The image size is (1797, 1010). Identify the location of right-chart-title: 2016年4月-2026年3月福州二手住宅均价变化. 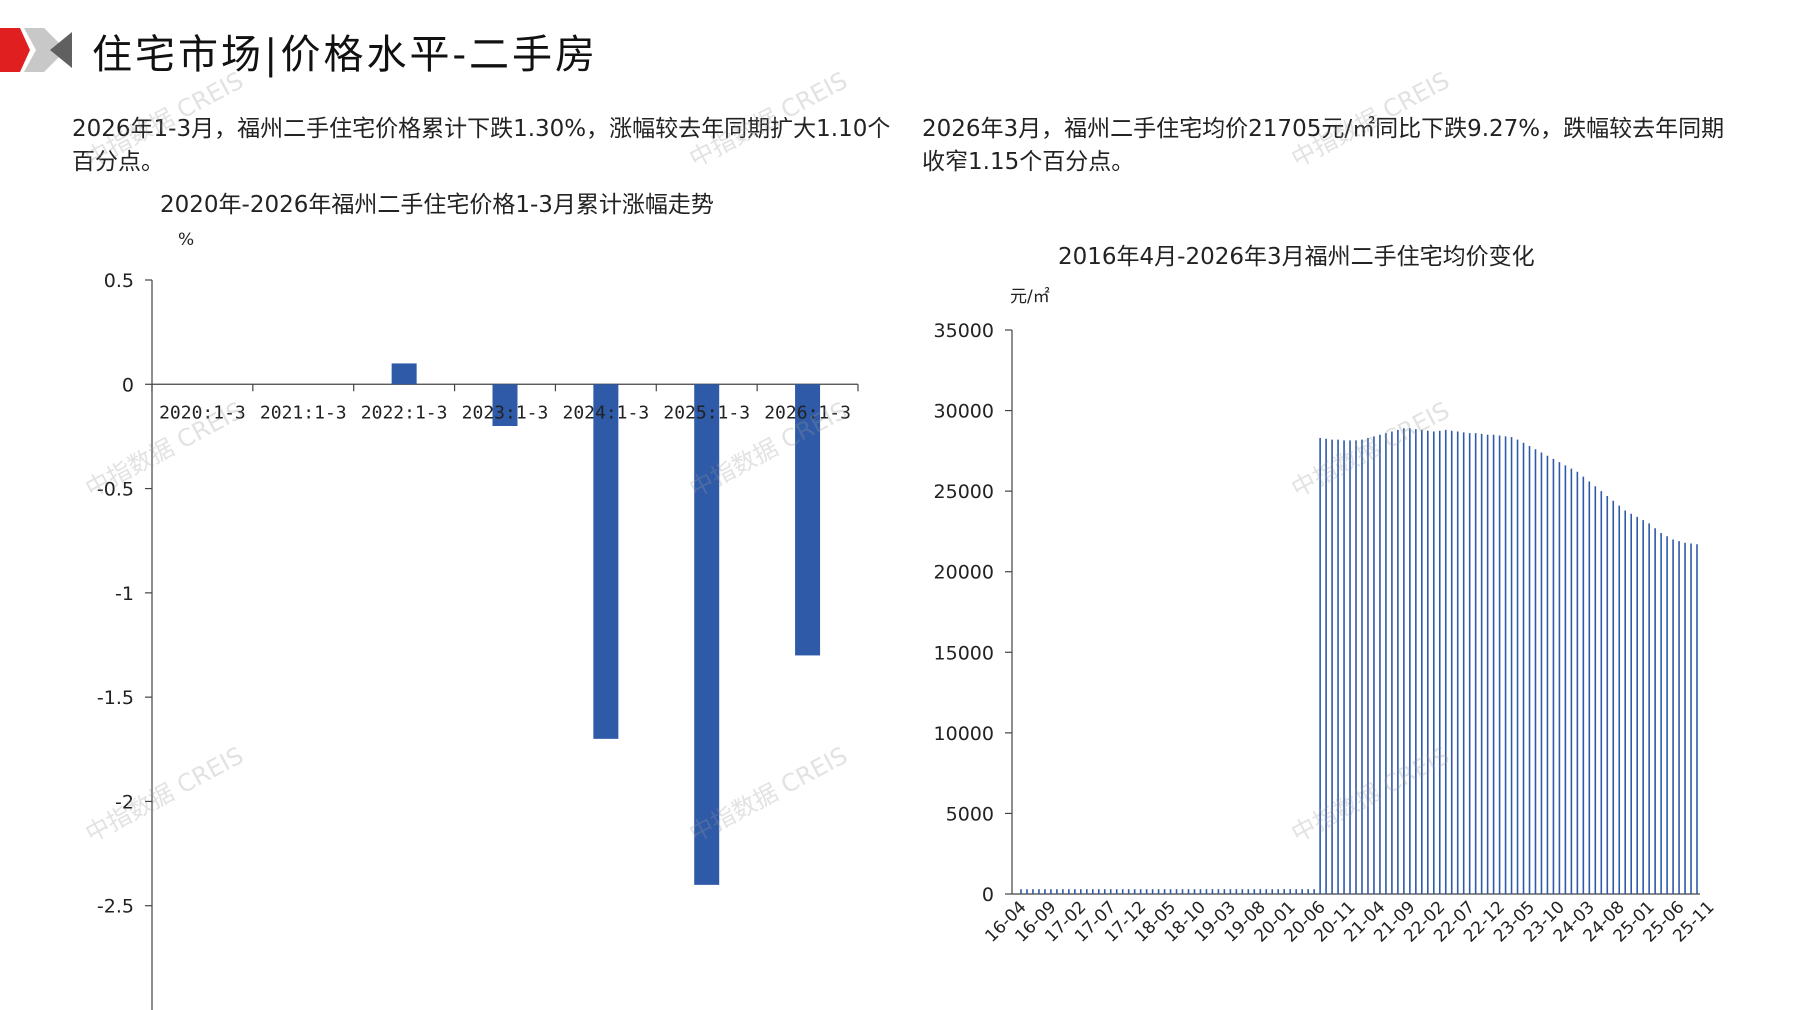
(1296, 257).